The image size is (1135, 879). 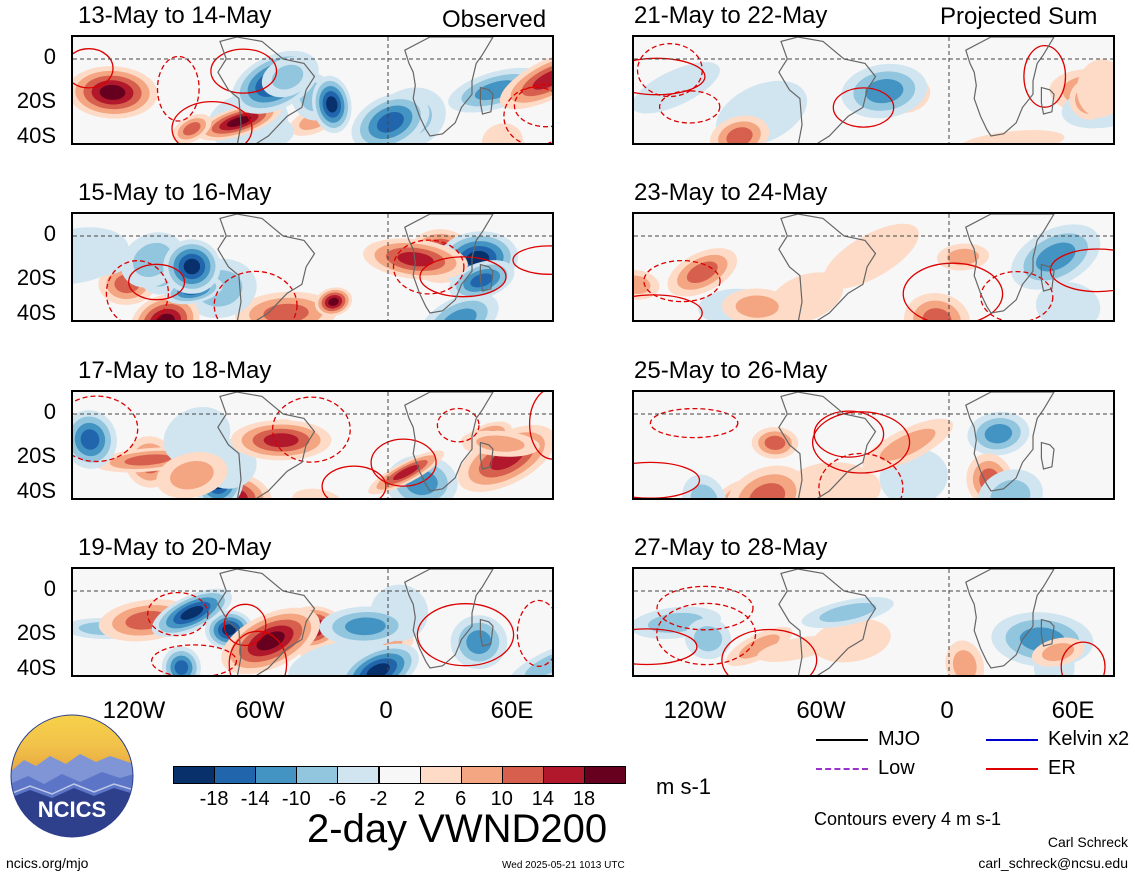 I want to click on panel-title: 19-May to 20-May, so click(x=175, y=547).